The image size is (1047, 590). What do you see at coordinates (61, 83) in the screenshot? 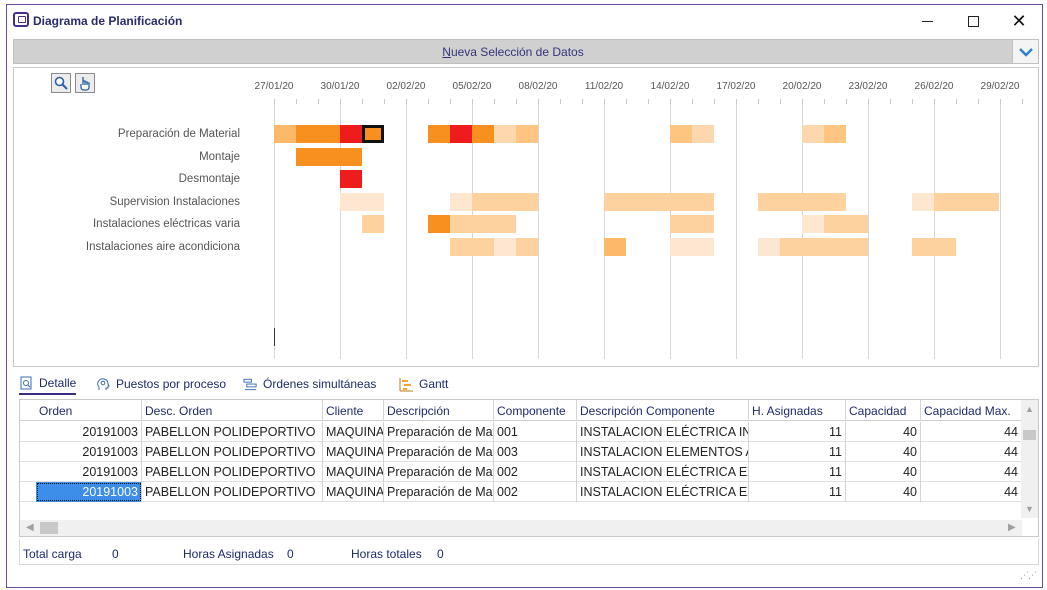
I see `zoom-button` at bounding box center [61, 83].